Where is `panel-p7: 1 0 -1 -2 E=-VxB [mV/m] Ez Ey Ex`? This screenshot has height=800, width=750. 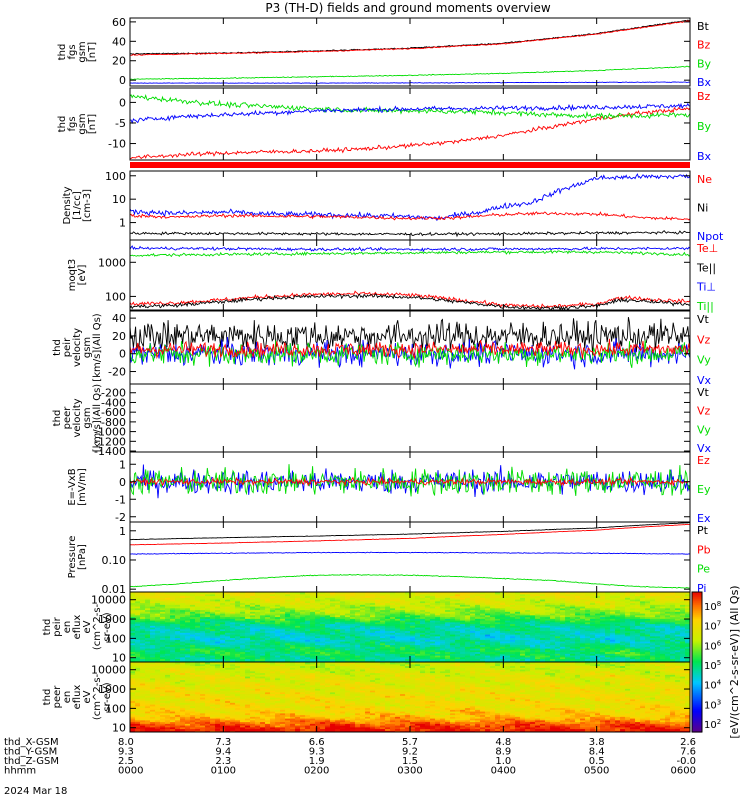
panel-p7: 1 0 -1 -2 E=-VxB [mV/m] Ez Ey Ex is located at coordinates (389, 488).